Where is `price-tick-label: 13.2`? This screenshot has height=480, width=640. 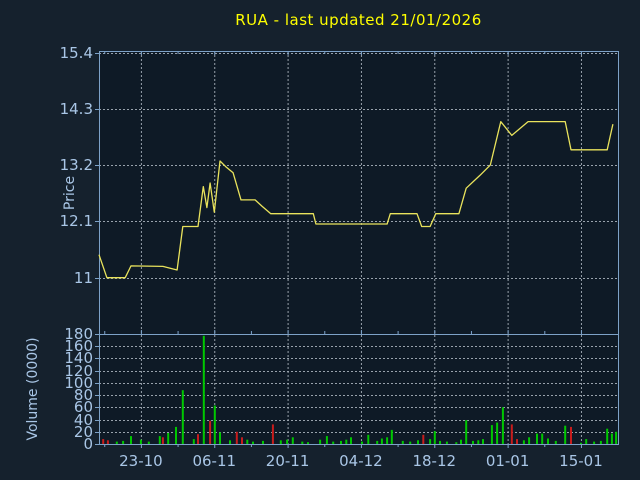
price-tick-label: 13.2 is located at coordinates (76, 165).